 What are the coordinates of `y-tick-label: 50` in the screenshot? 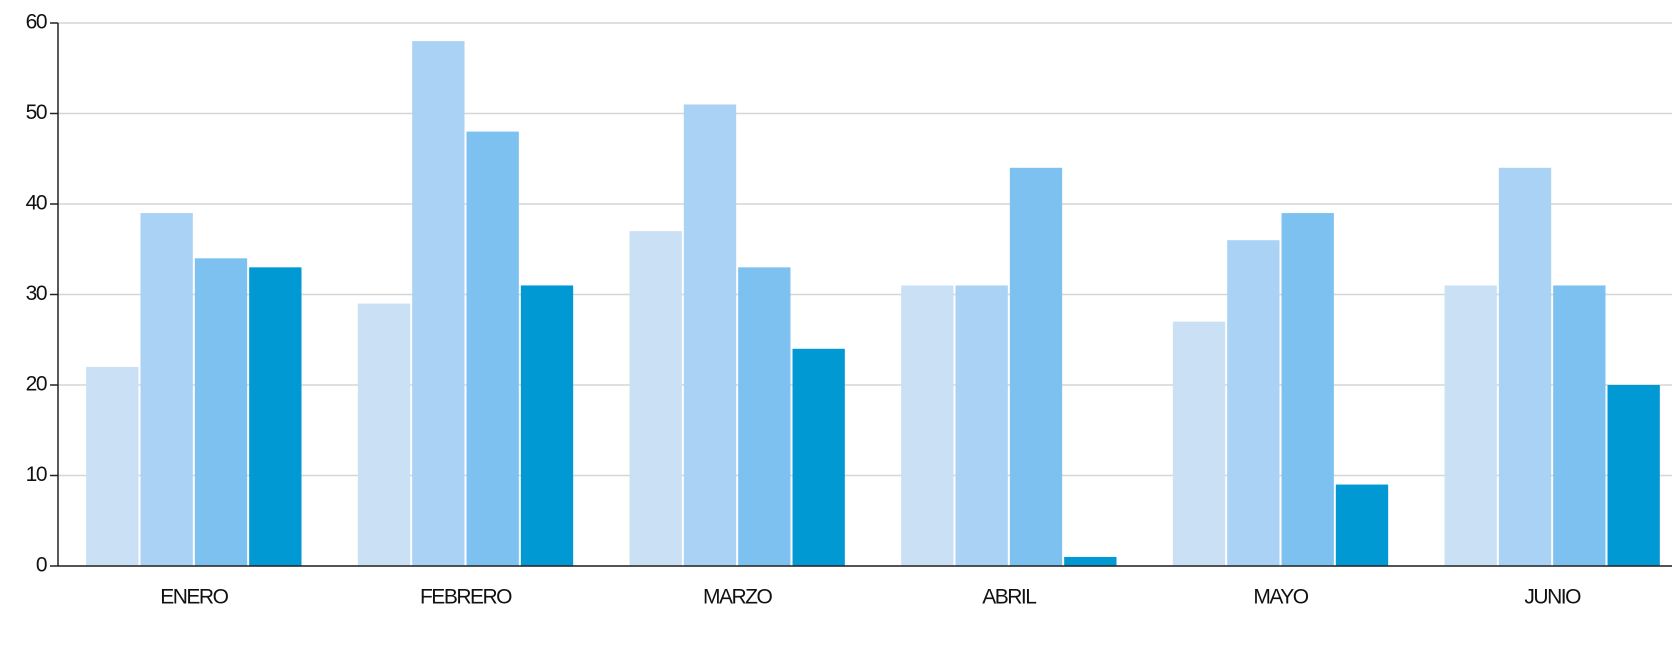 It's located at (36, 112).